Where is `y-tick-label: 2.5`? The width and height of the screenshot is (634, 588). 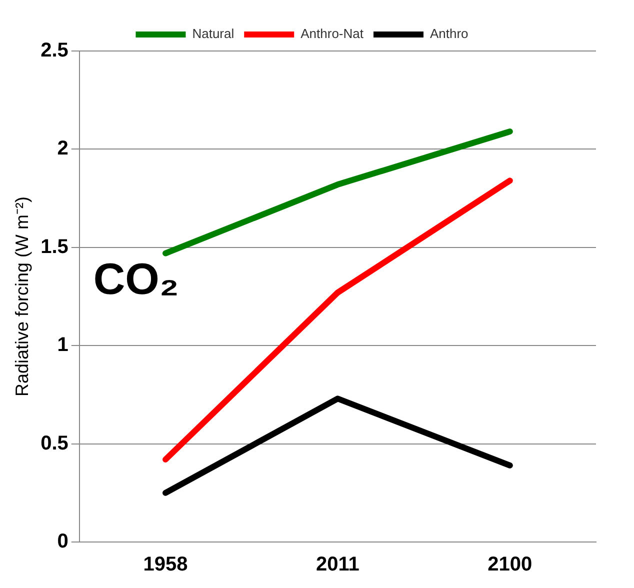 y-tick-label: 2.5 is located at coordinates (54, 51).